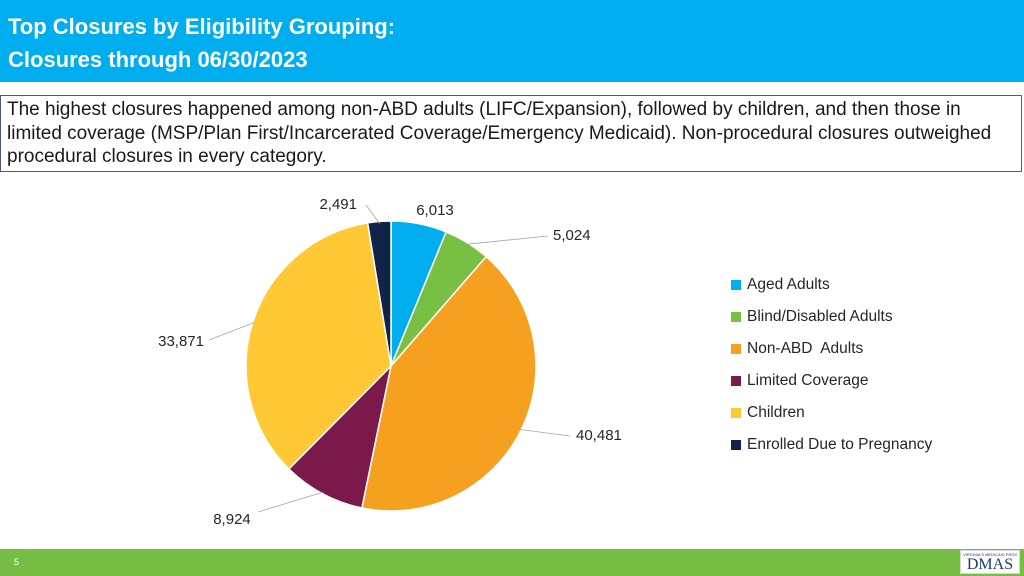 Image resolution: width=1024 pixels, height=576 pixels. I want to click on logo-text: DMAS, so click(990, 564).